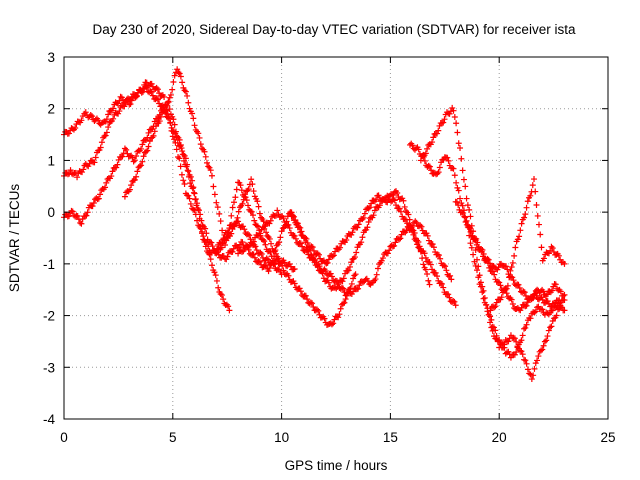 The height and width of the screenshot is (480, 640). What do you see at coordinates (49, 264) in the screenshot?
I see `y-tick-label: -1` at bounding box center [49, 264].